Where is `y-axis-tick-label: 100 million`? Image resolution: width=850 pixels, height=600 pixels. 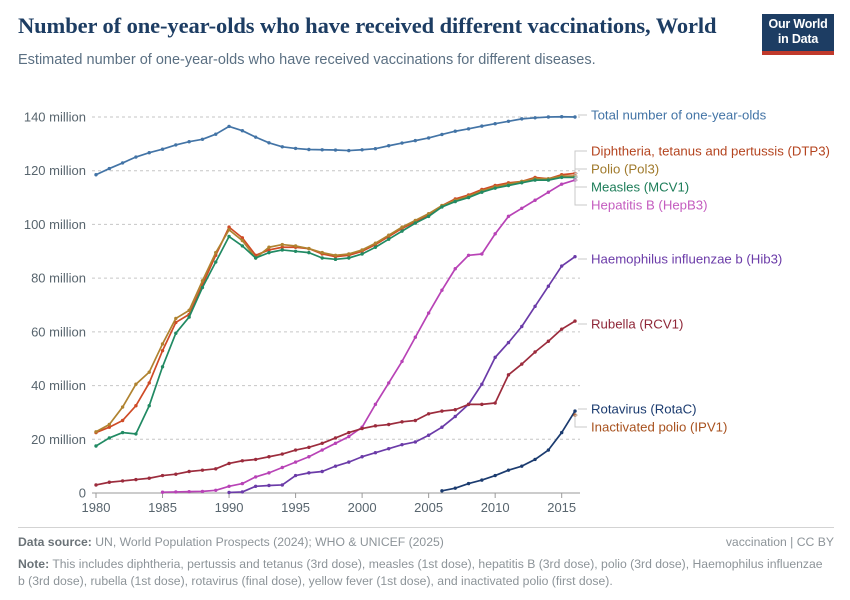 y-axis-tick-label: 100 million is located at coordinates (55, 224).